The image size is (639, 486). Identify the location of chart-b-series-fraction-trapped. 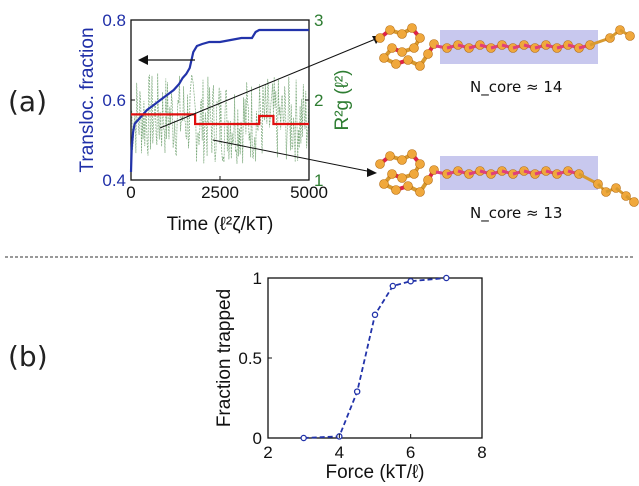
(375, 358).